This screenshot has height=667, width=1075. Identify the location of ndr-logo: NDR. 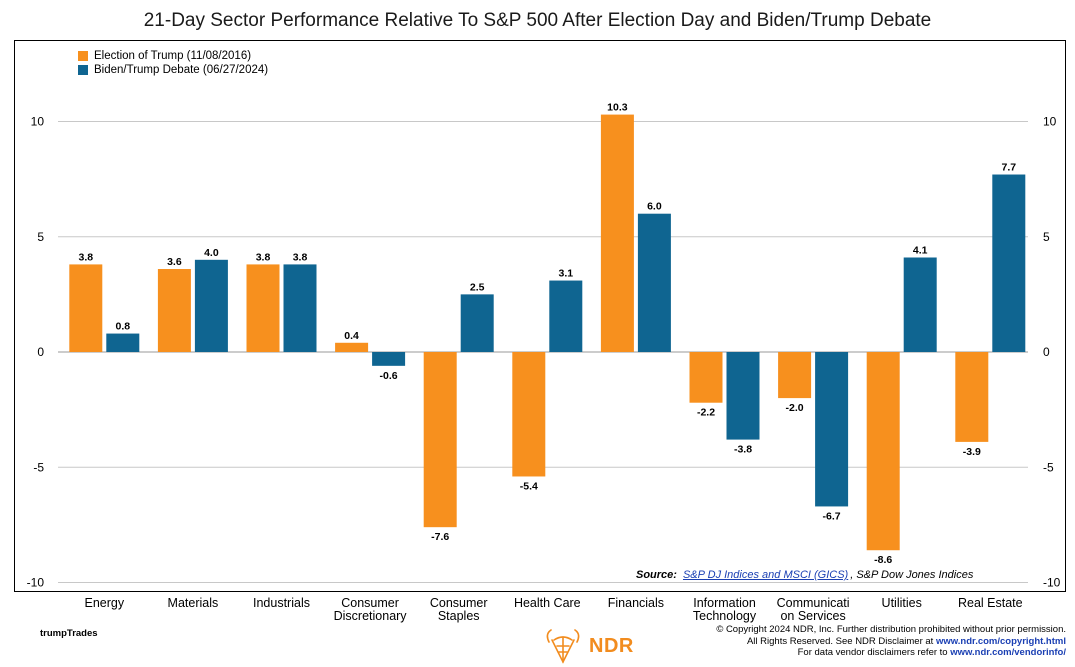
(588, 646).